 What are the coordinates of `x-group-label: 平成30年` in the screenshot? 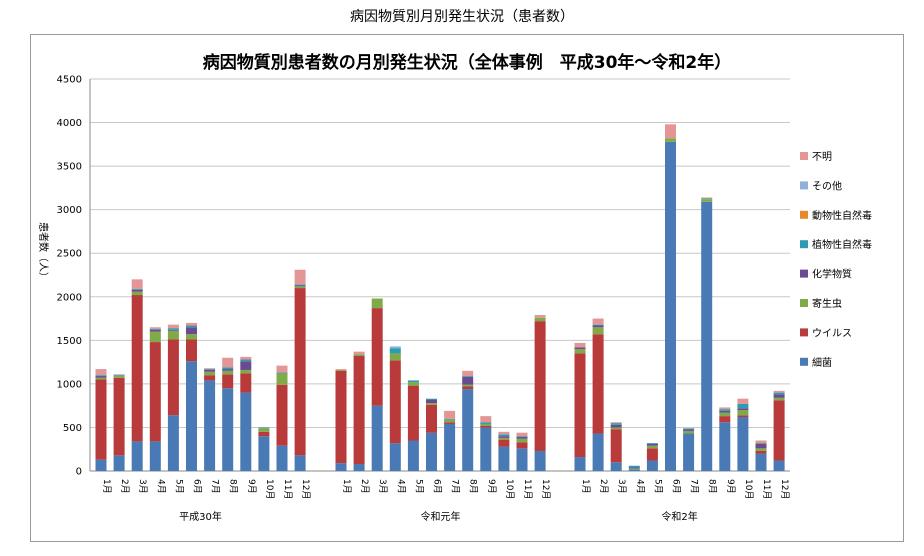 It's located at (200, 516).